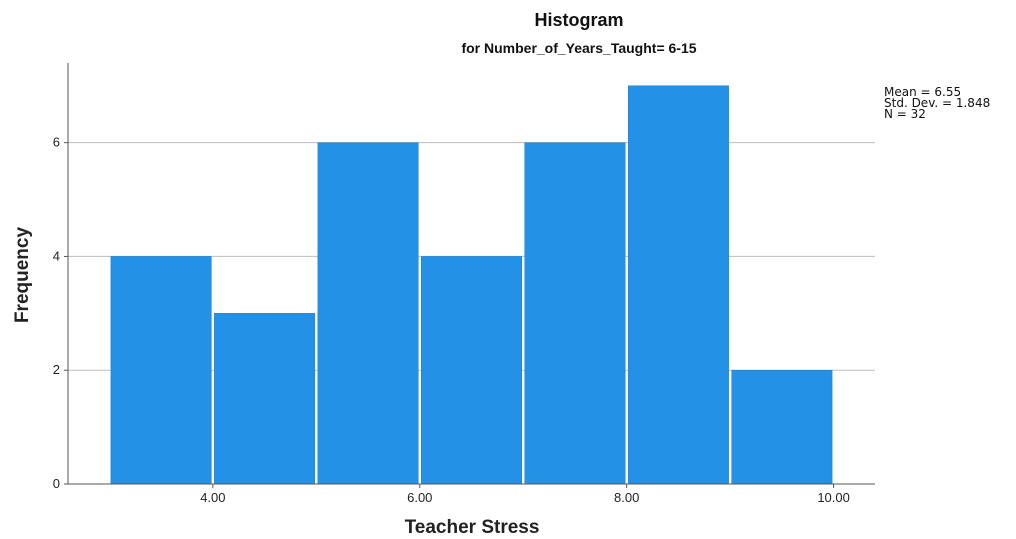  Describe the element at coordinates (56, 142) in the screenshot. I see `y-tick-label-3: 6` at that location.